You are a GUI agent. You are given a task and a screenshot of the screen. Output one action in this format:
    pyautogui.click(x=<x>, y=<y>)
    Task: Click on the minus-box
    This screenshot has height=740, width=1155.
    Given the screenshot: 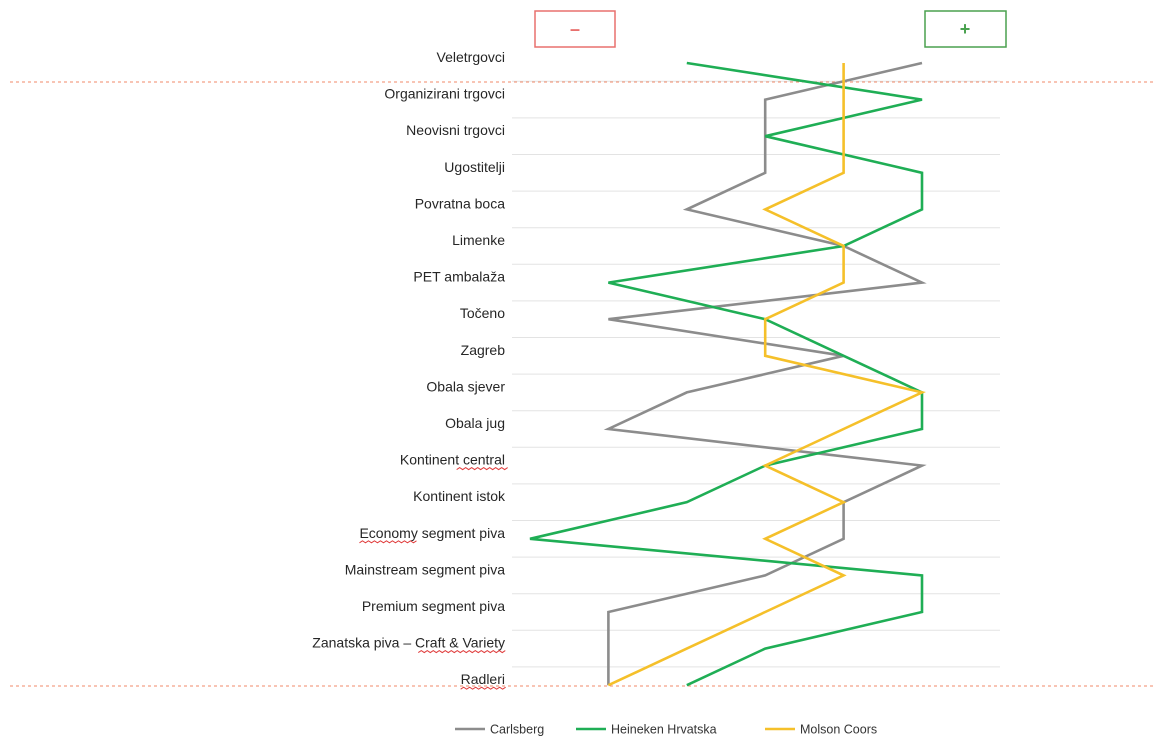 What is the action you would take?
    pyautogui.click(x=575, y=29)
    